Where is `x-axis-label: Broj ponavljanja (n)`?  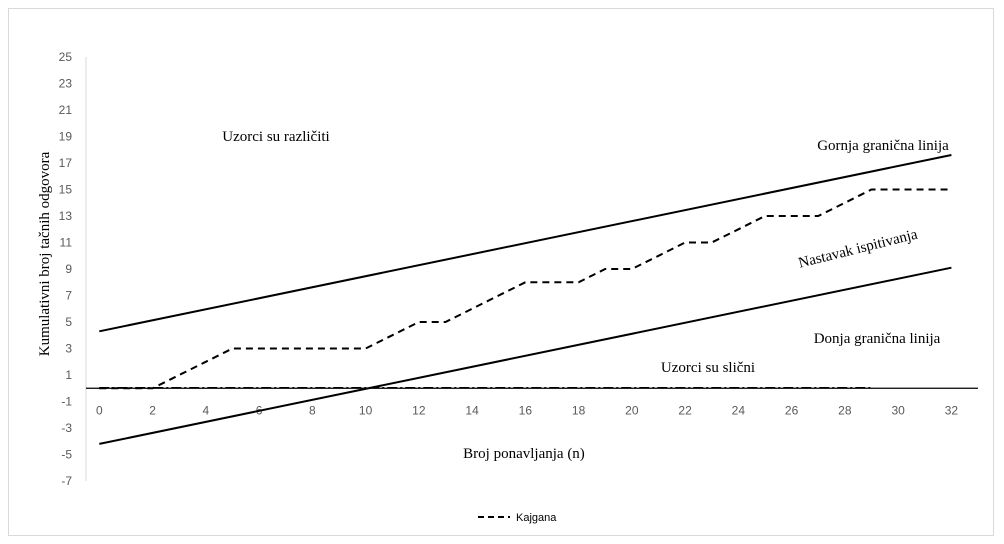
x-axis-label: Broj ponavljanja (n) is located at coordinates (524, 454).